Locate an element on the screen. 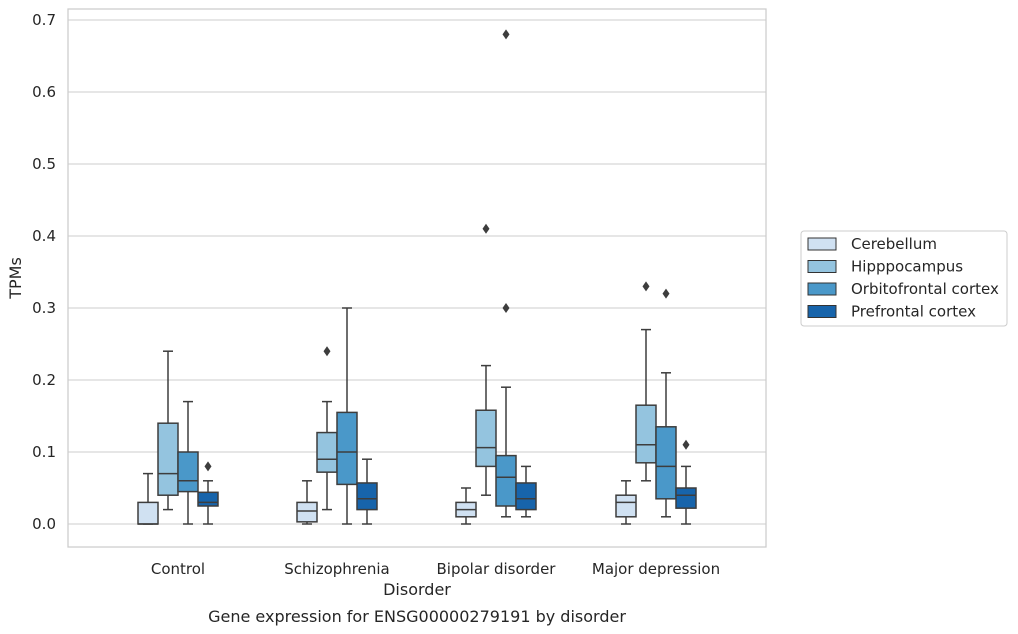 This screenshot has width=1018, height=634. x-tick-label: Control is located at coordinates (178, 569).